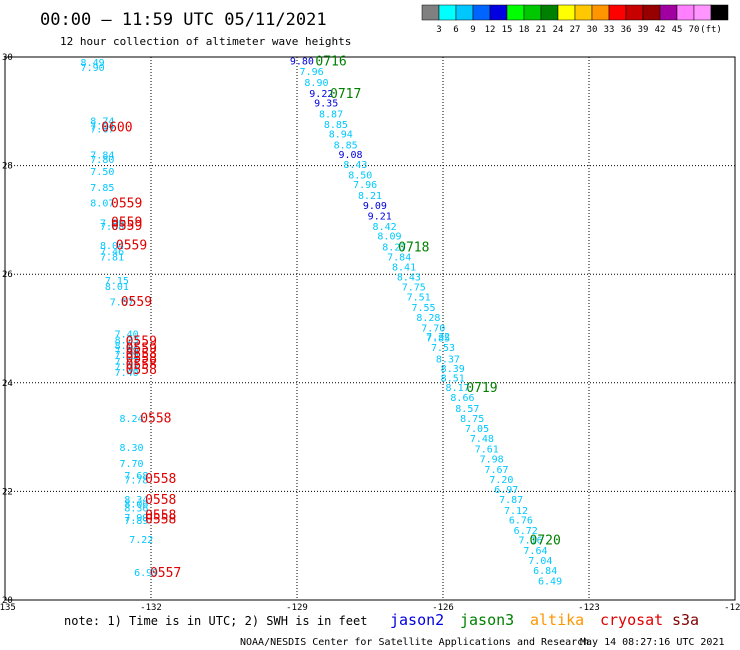  I want to click on swh-value-label: 8.02, so click(127, 346).